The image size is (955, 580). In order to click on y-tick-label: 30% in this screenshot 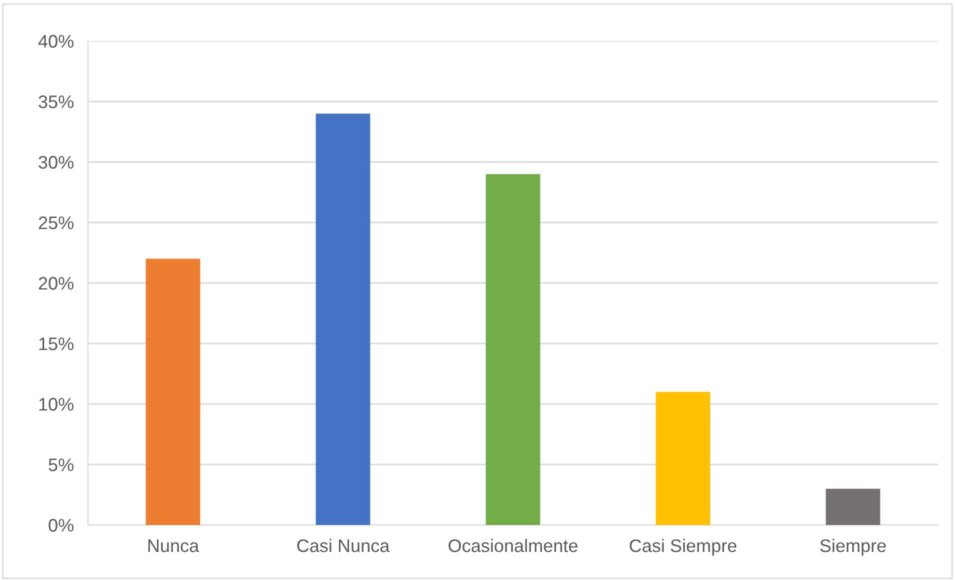, I will do `click(56, 162)`.